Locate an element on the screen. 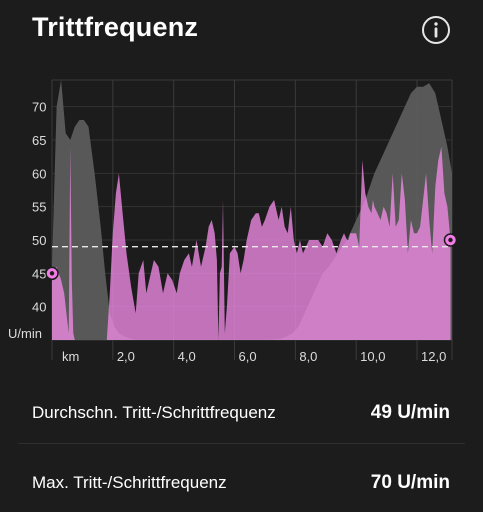 The height and width of the screenshot is (512, 483). max-cadence-value: 70 U/min is located at coordinates (410, 482).